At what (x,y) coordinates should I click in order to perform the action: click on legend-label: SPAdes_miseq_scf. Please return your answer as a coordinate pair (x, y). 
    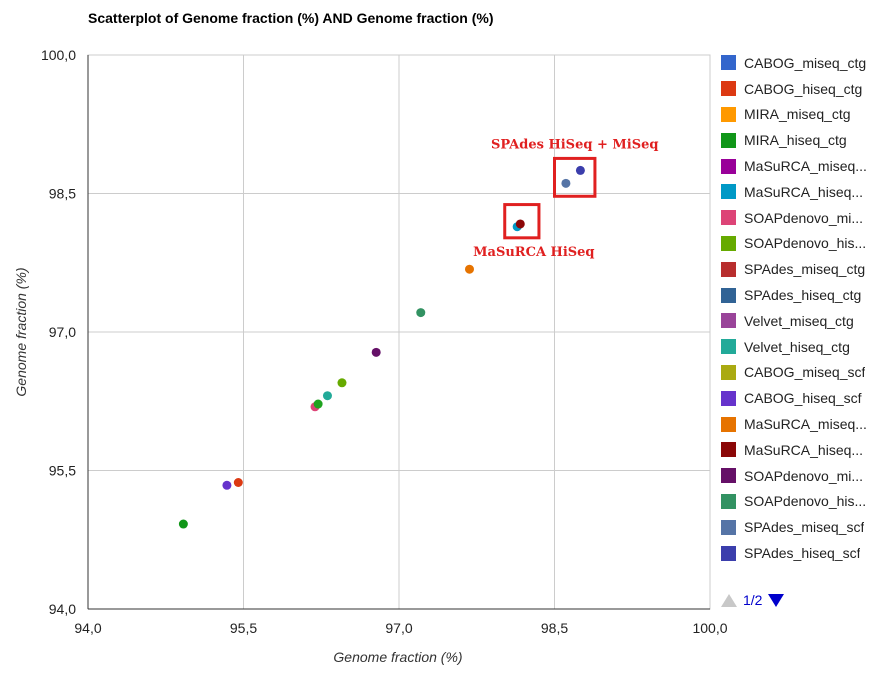
    Looking at the image, I should click on (804, 527).